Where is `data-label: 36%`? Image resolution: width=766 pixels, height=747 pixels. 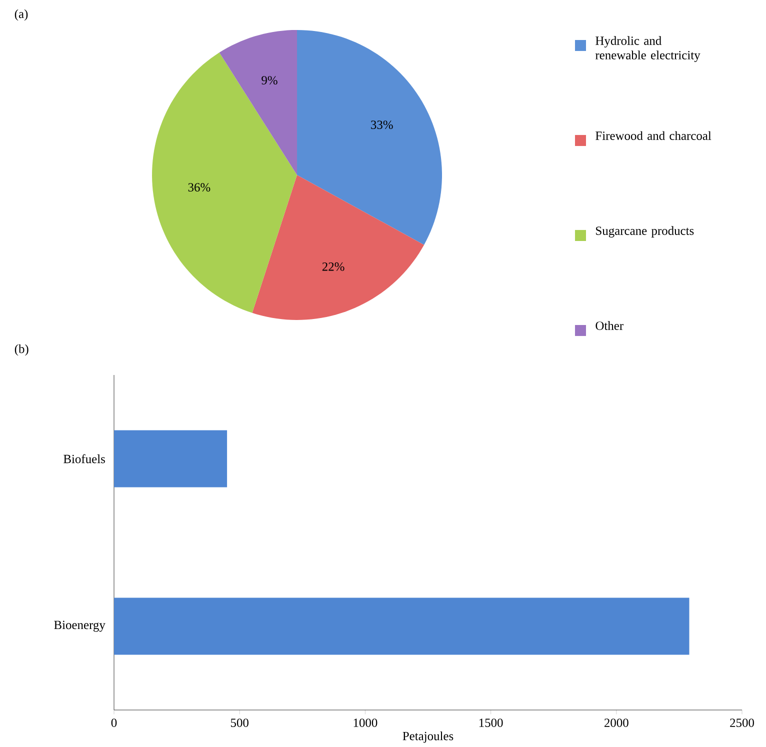
data-label: 36% is located at coordinates (199, 187).